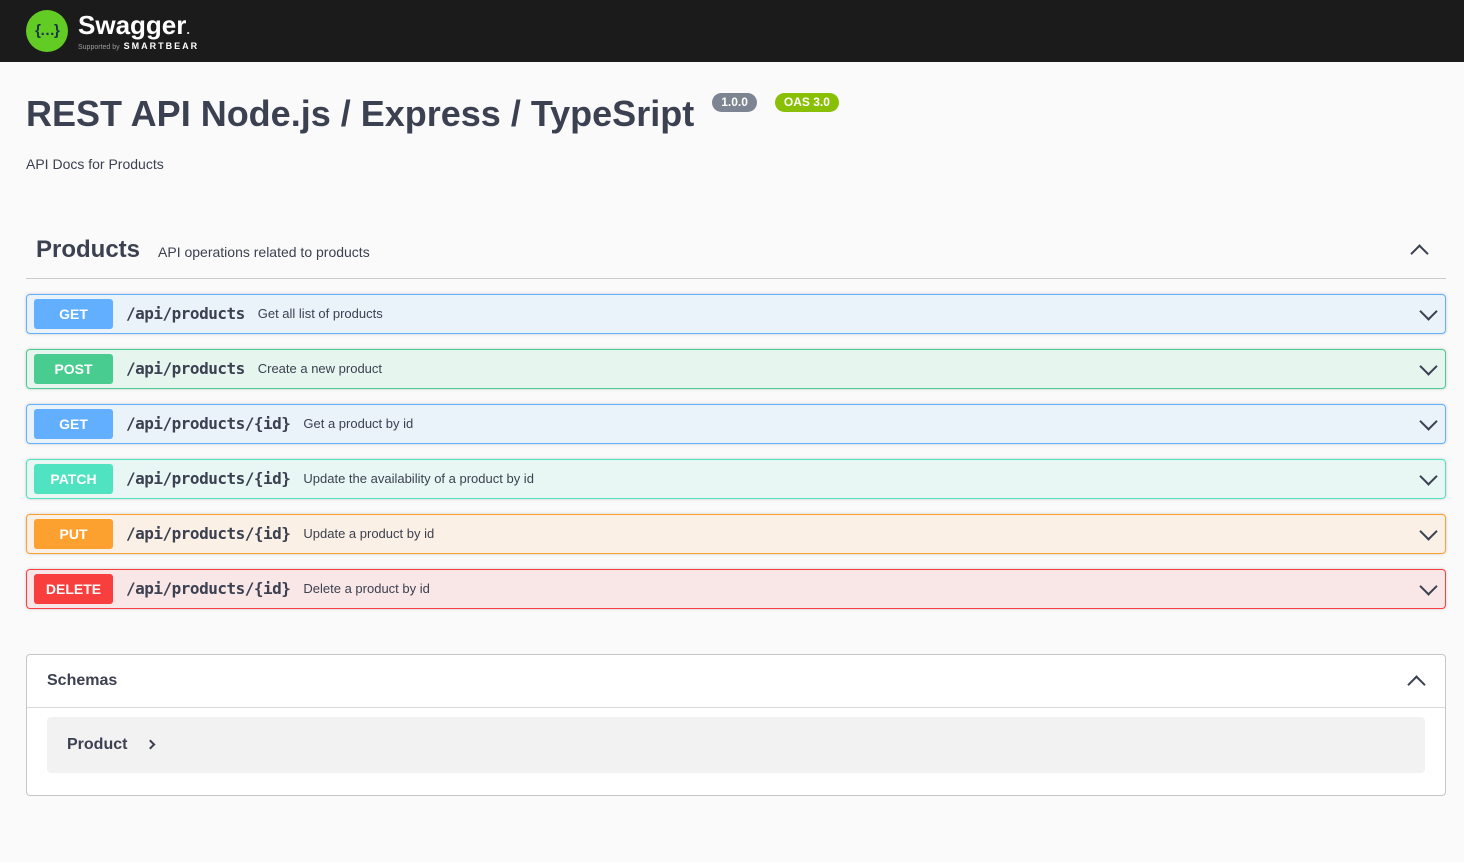 The image size is (1464, 862). I want to click on opblock-post-products: POST /api/products Create a new product, so click(736, 368).